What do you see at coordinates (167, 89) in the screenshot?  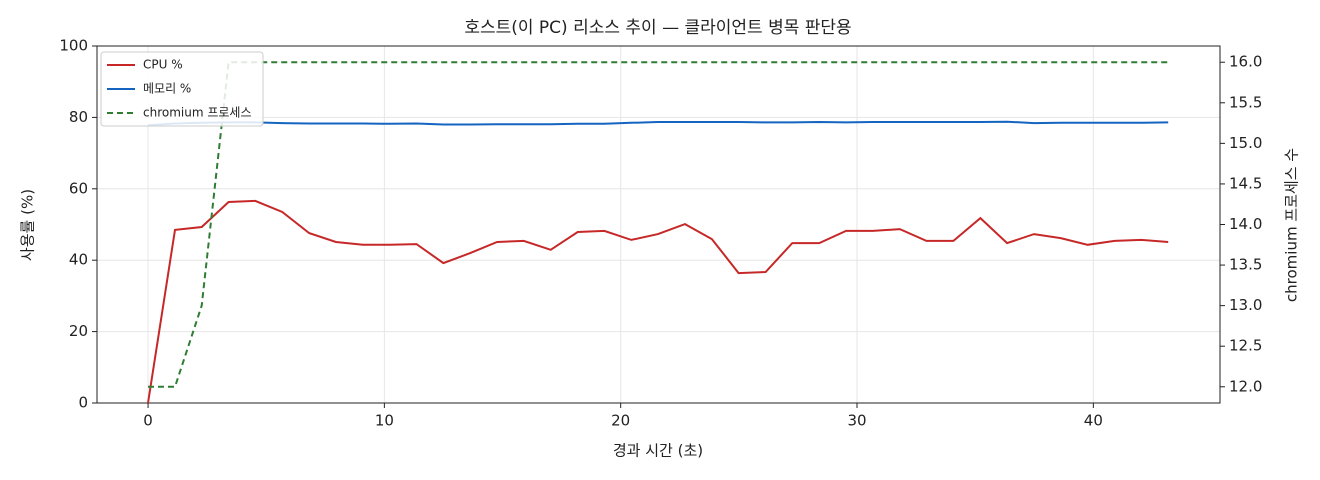 I see `legend-label: 메모리 %` at bounding box center [167, 89].